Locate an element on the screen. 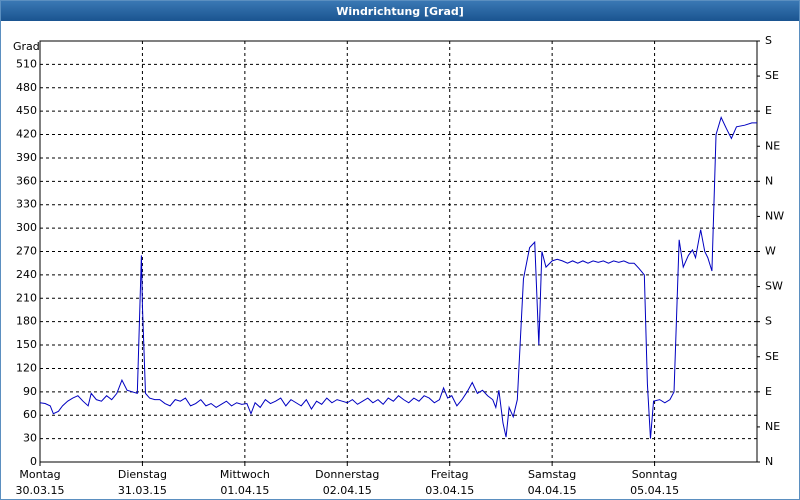 This screenshot has width=800, height=500. y-tick-label: 210 is located at coordinates (26, 297).